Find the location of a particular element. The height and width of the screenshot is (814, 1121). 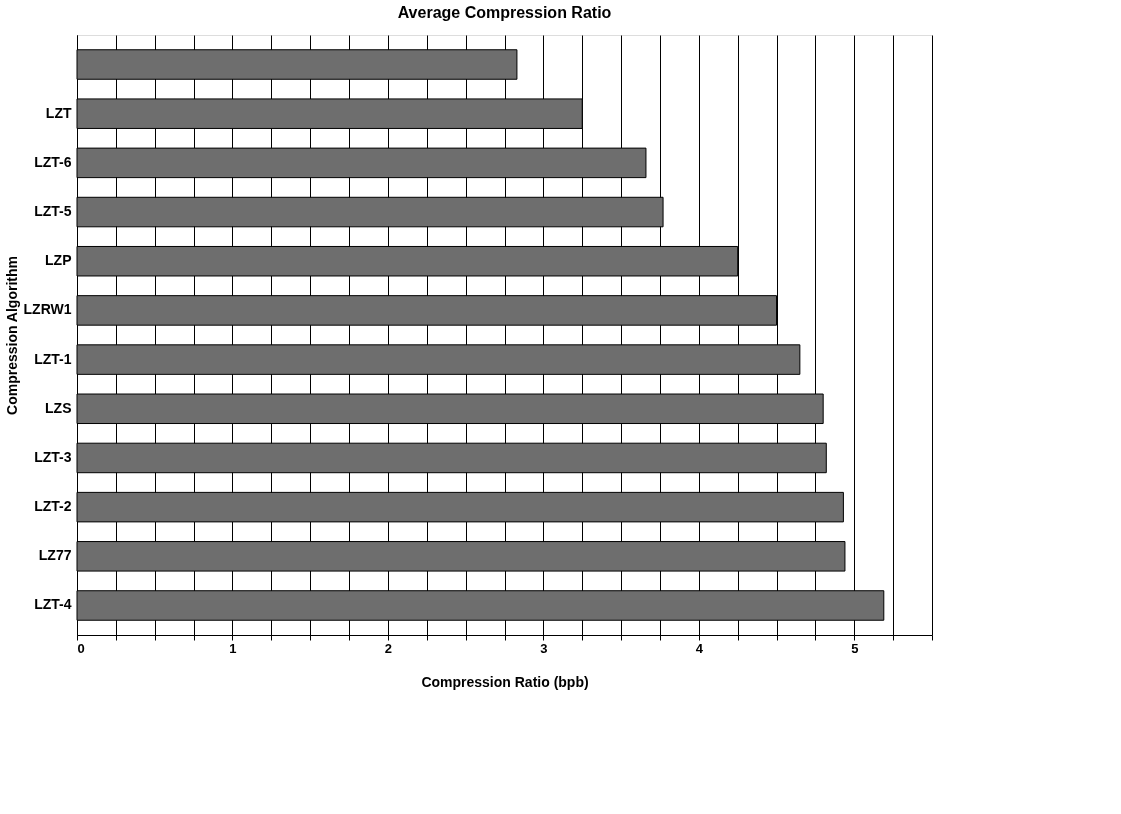

y-tick-label: LZT-4 is located at coordinates (53, 604).